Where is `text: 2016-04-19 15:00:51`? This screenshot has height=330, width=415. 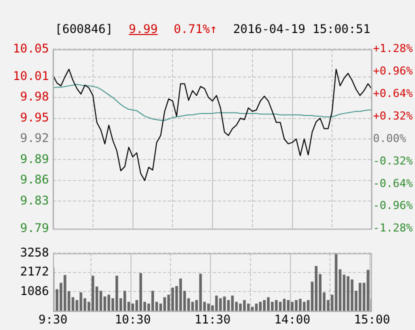 text: 2016-04-19 15:00:51 is located at coordinates (301, 29).